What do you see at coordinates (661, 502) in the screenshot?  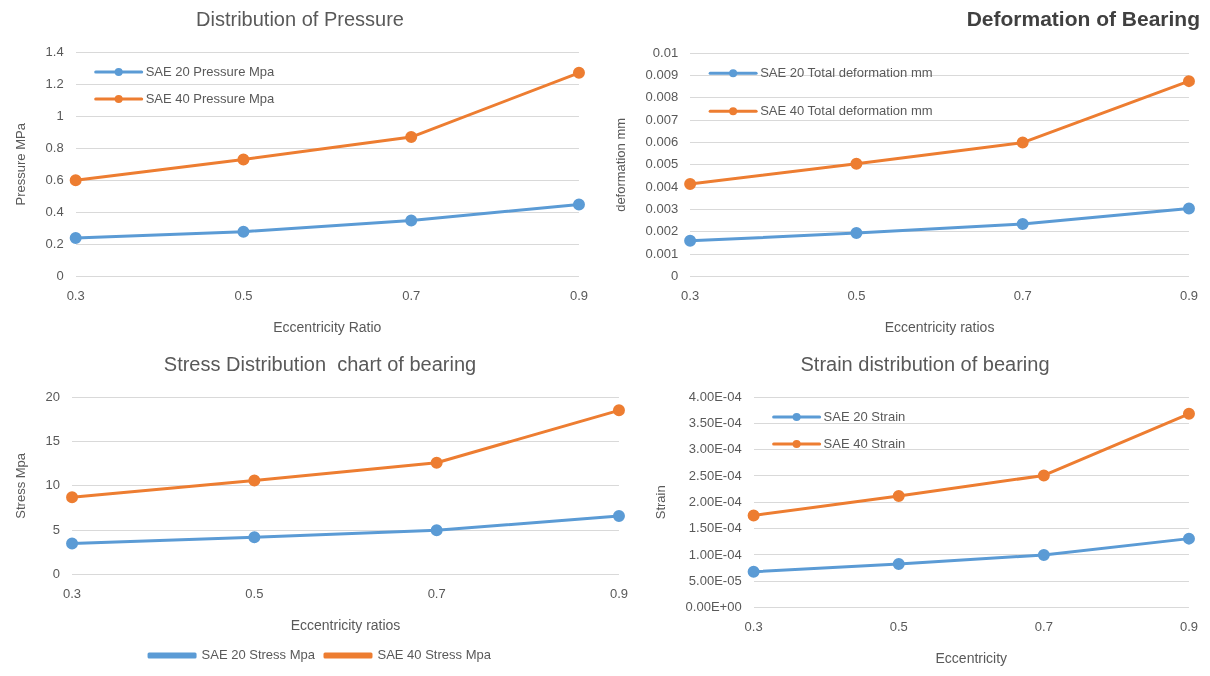 I see `y-axis-title: Strain` at bounding box center [661, 502].